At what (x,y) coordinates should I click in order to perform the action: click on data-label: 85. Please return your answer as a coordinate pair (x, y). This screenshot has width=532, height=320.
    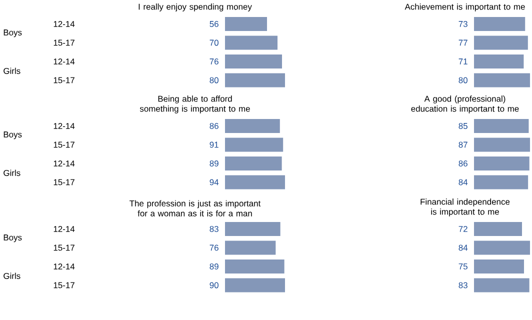
    Looking at the image, I should click on (463, 125).